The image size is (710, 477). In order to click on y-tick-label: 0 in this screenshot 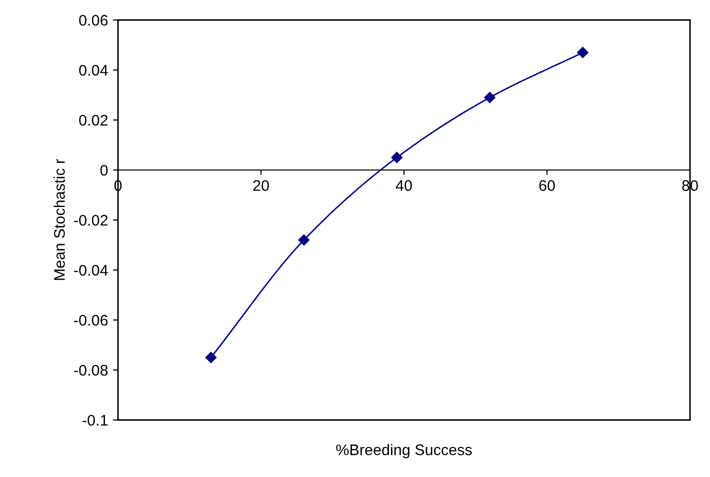, I will do `click(104, 170)`.